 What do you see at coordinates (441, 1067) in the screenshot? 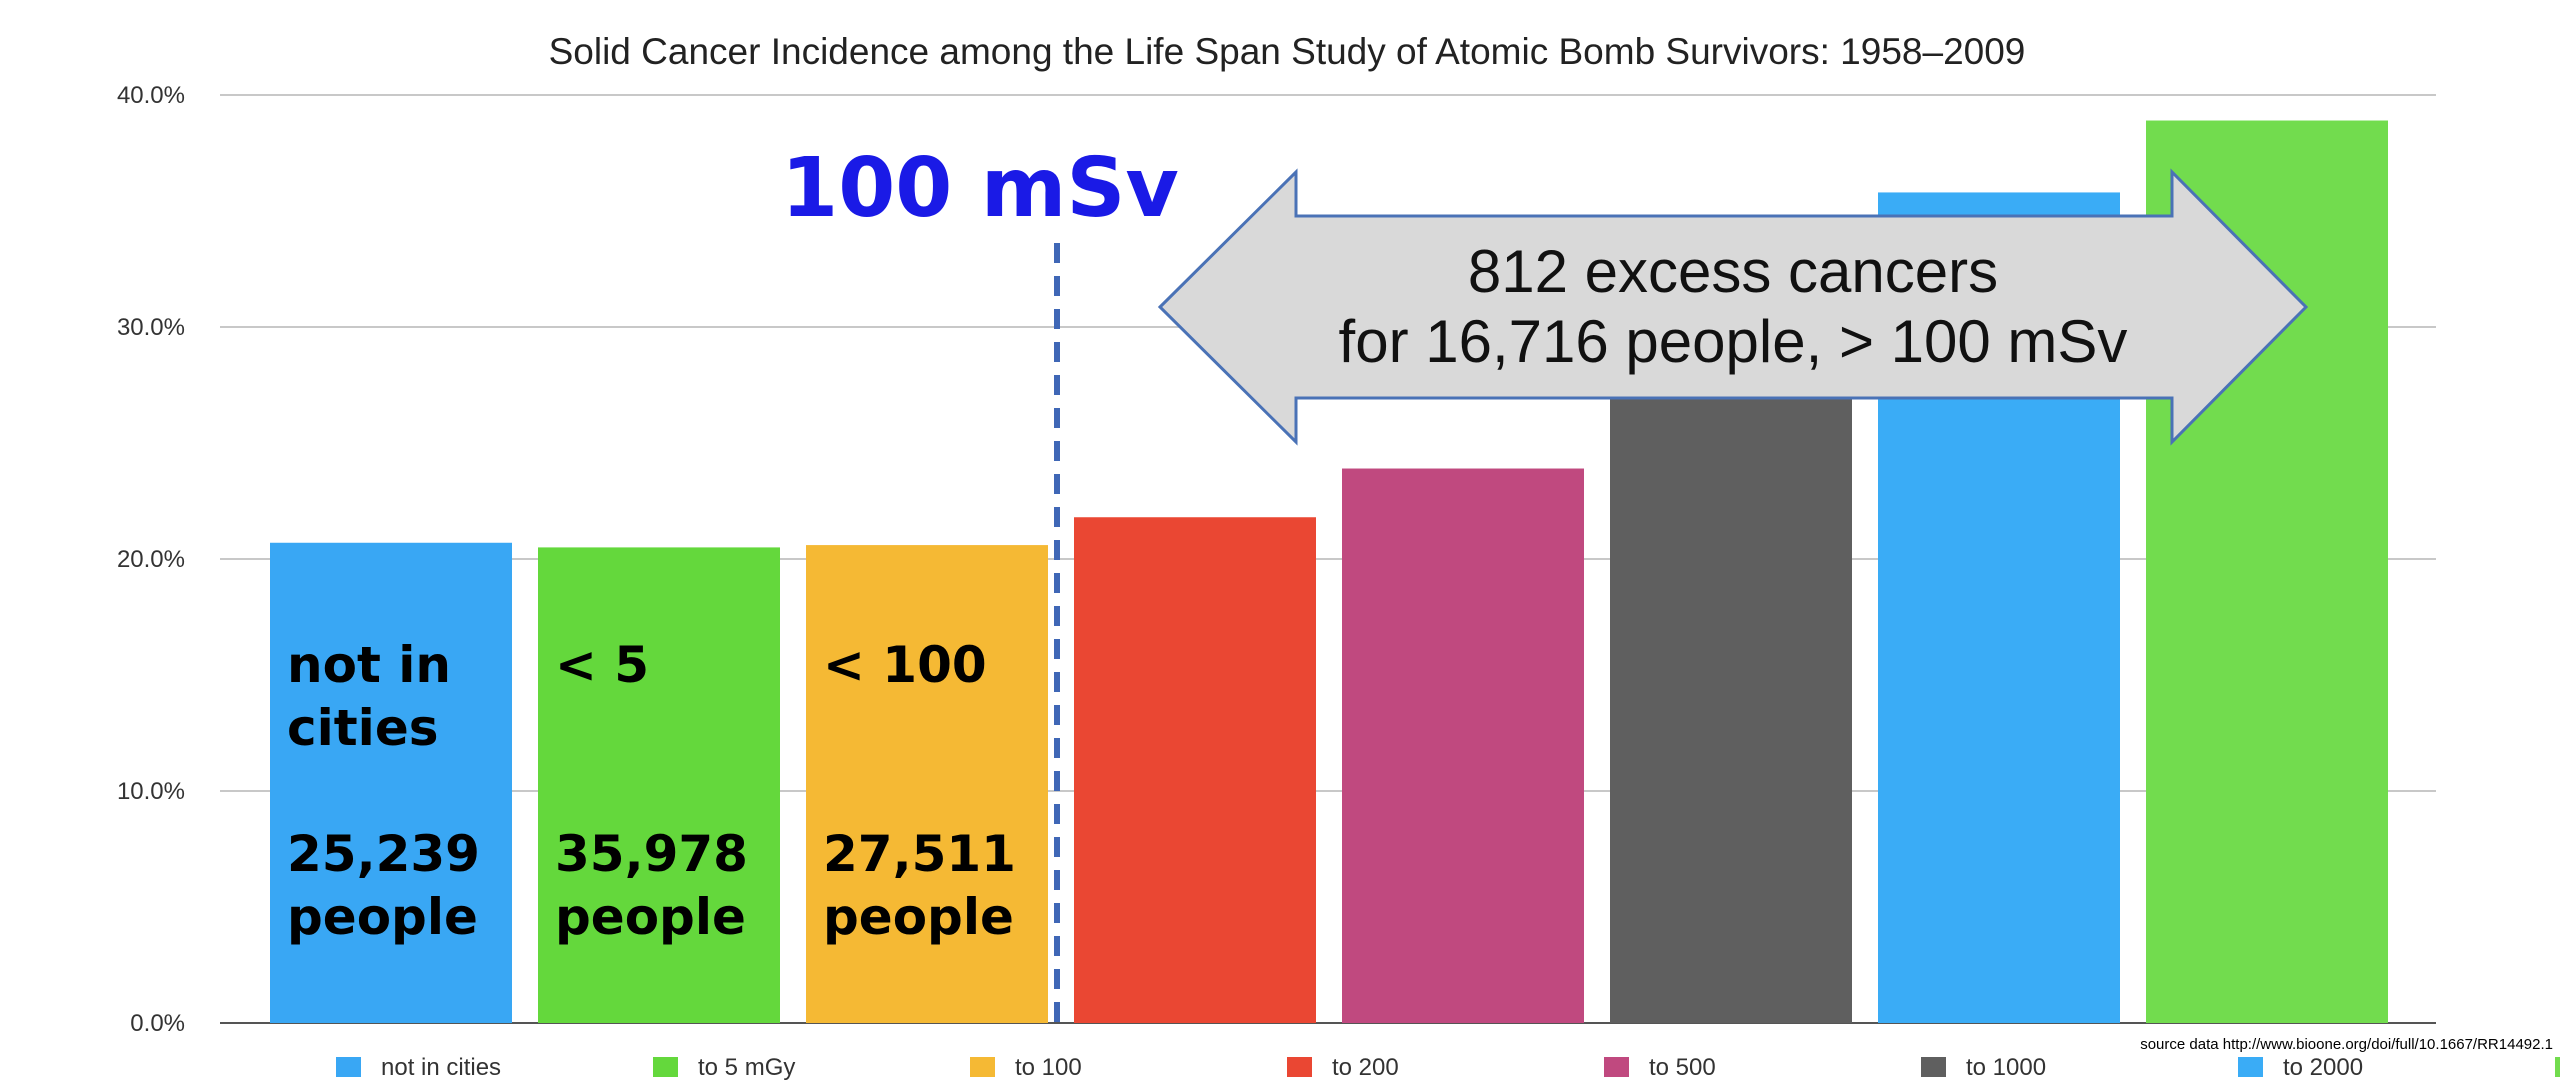
I see `legend-label: not in cities` at bounding box center [441, 1067].